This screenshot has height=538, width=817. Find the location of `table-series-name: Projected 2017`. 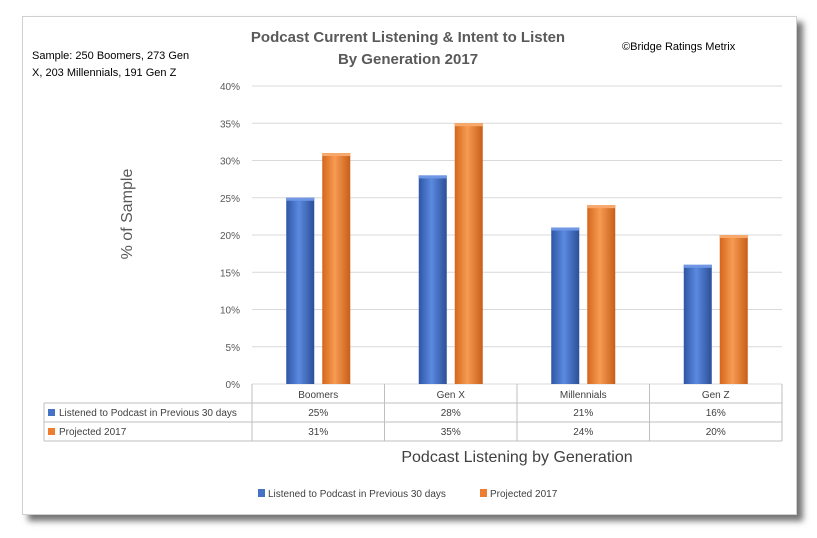

table-series-name: Projected 2017 is located at coordinates (93, 432).